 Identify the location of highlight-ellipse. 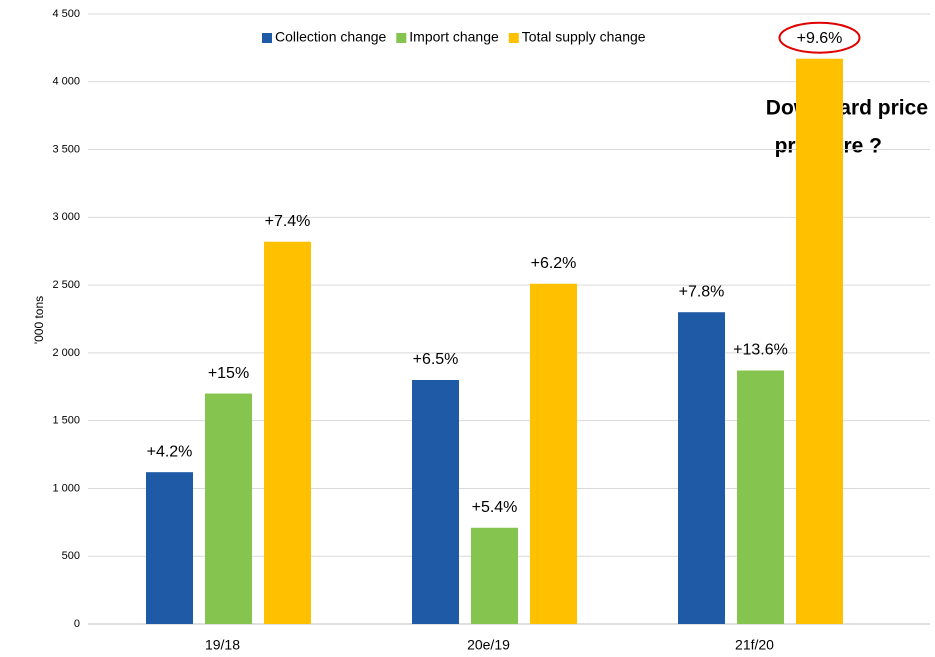
(819, 37).